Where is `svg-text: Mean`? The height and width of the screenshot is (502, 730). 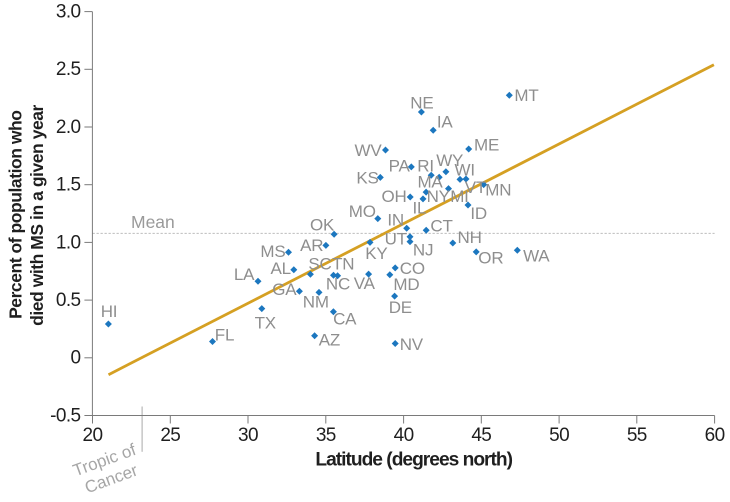
svg-text: Mean is located at coordinates (153, 222).